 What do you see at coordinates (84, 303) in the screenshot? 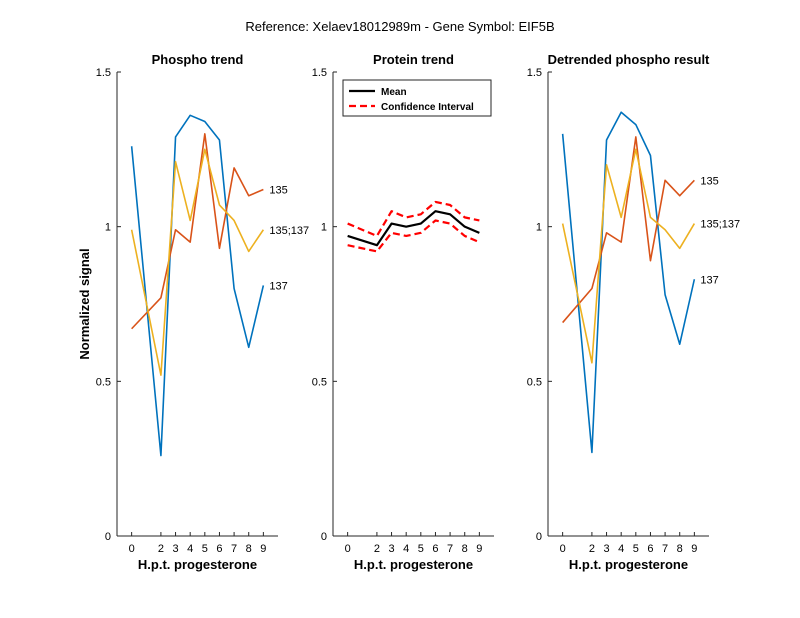
I see `y-axis-label: Normalized signal` at bounding box center [84, 303].